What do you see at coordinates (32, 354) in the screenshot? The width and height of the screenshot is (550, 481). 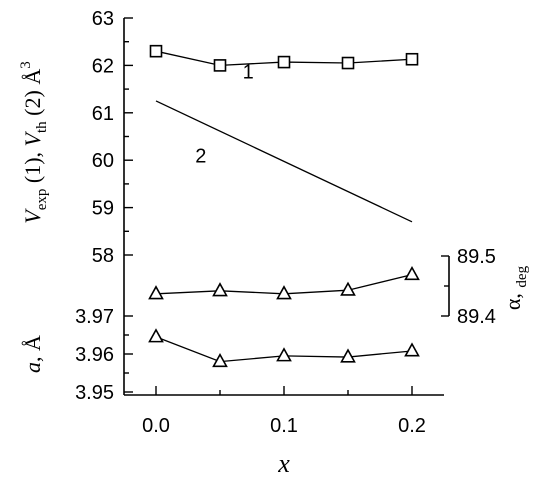 I see `lattice-axis-title: a, Å` at bounding box center [32, 354].